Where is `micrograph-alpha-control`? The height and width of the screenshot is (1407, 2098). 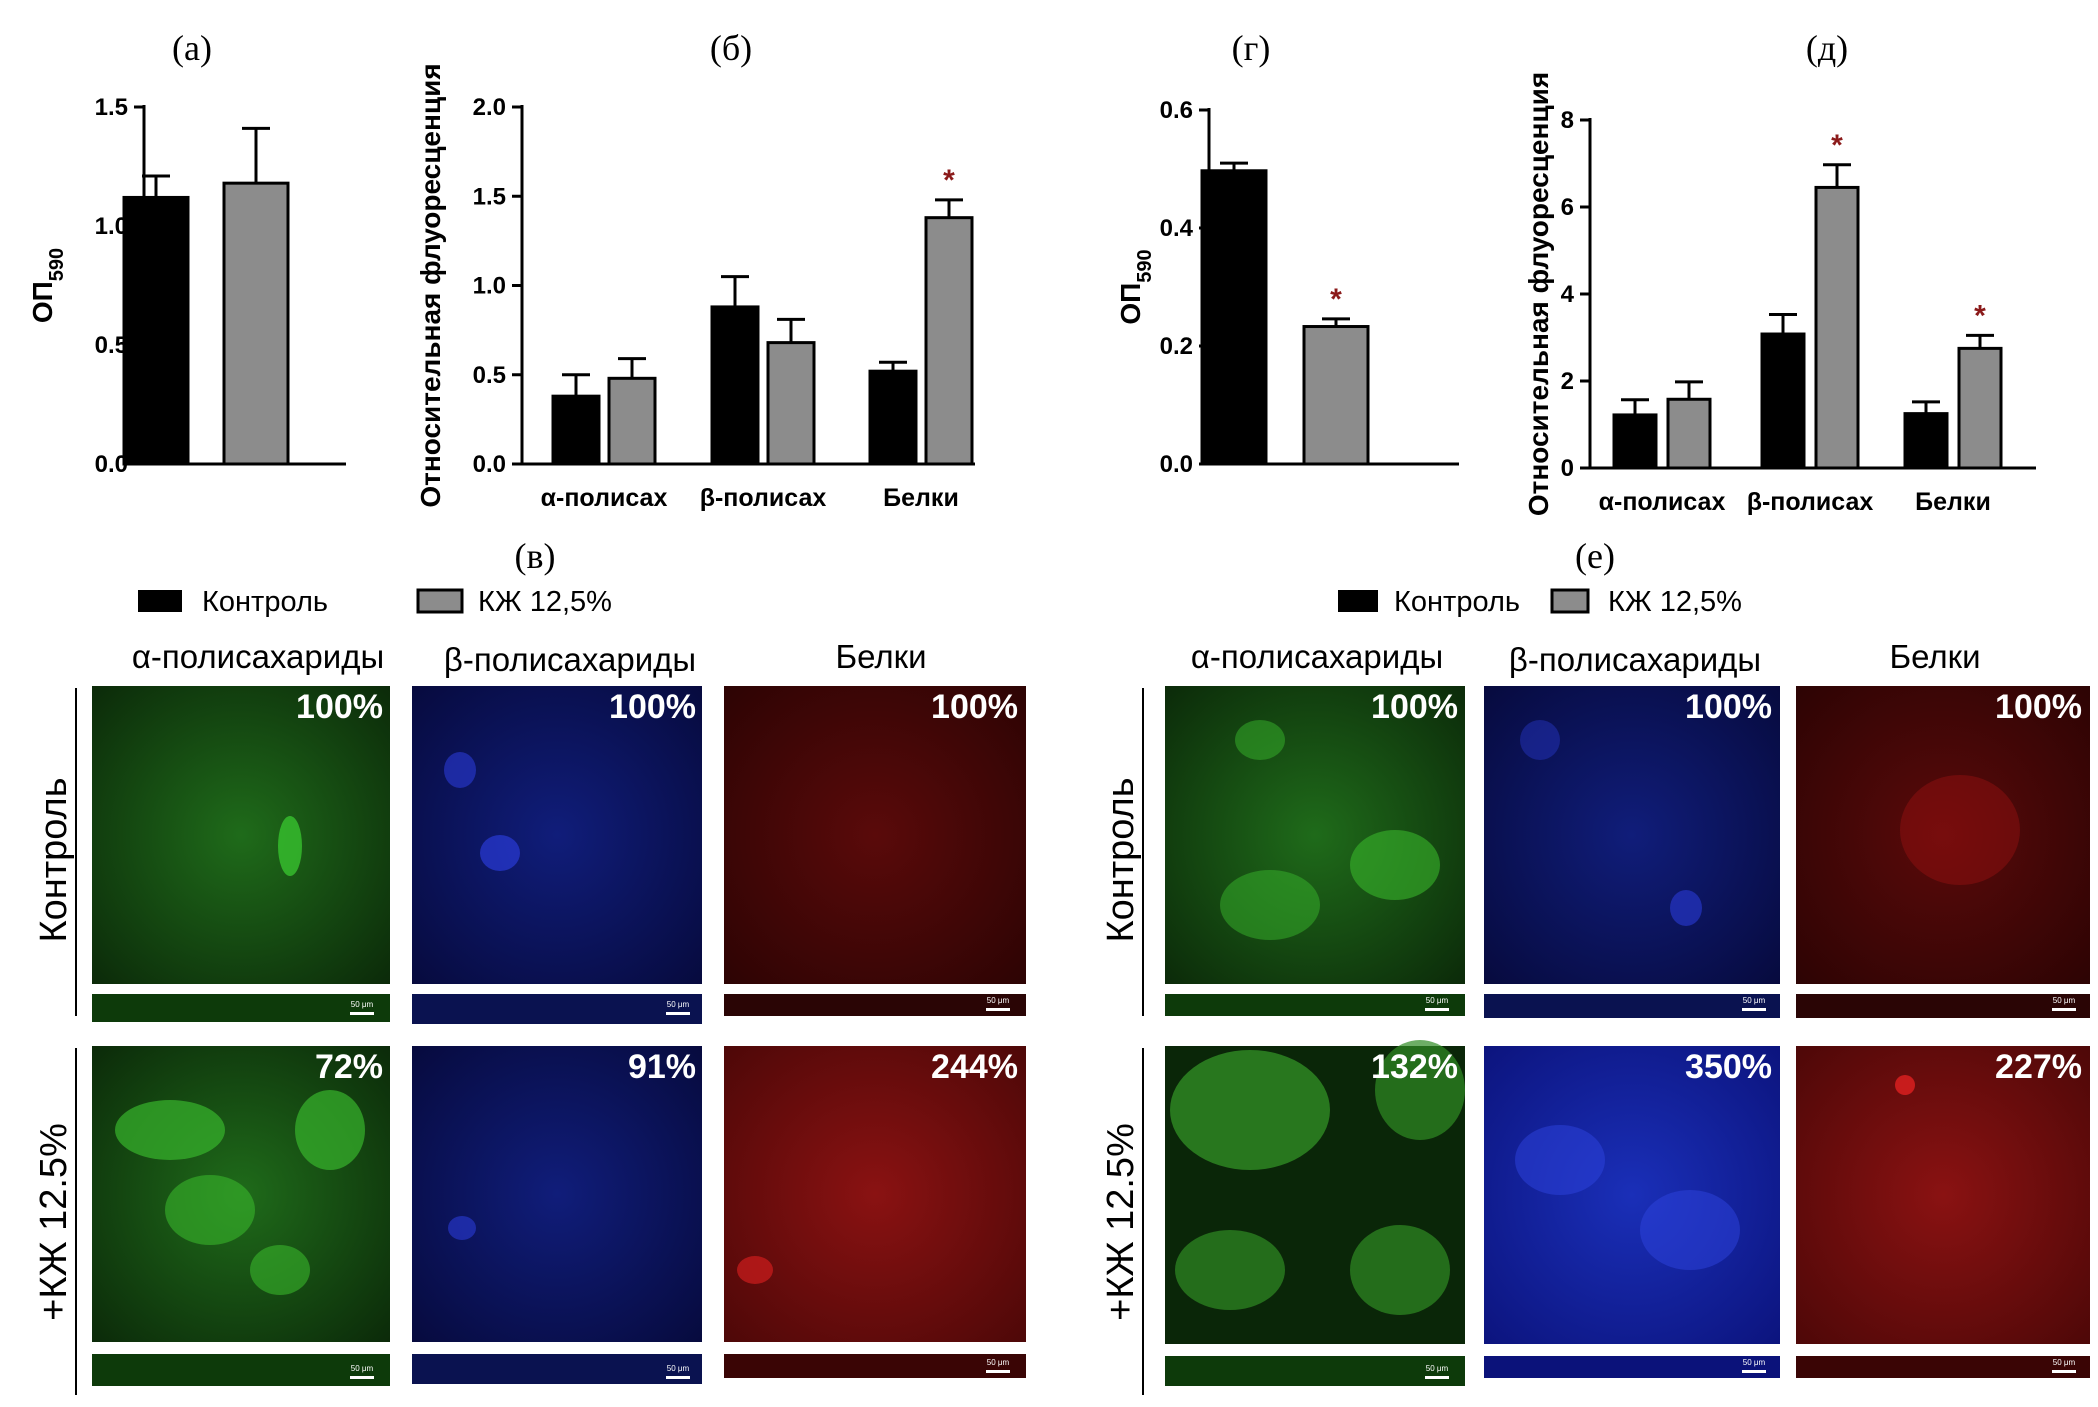 micrograph-alpha-control is located at coordinates (241, 835).